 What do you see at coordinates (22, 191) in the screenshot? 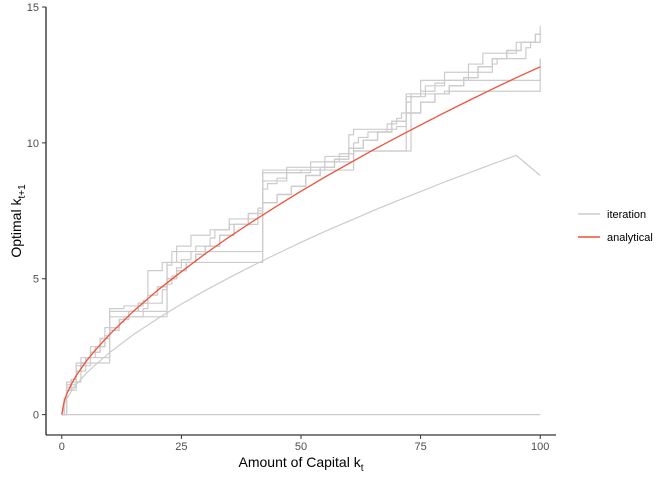
I see `y-axis-title-sub: t+1` at bounding box center [22, 191].